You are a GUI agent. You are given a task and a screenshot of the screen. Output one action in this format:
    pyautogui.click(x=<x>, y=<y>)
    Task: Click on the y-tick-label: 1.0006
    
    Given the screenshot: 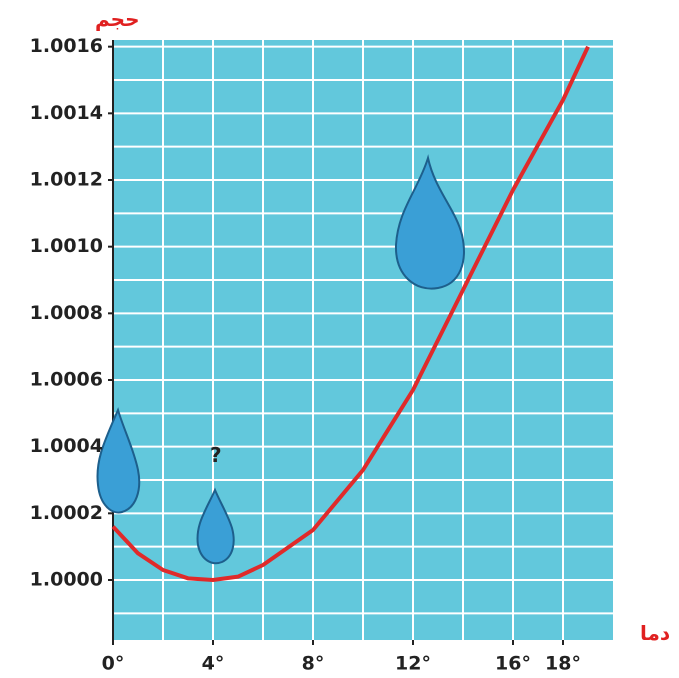 What is the action you would take?
    pyautogui.click(x=66, y=380)
    